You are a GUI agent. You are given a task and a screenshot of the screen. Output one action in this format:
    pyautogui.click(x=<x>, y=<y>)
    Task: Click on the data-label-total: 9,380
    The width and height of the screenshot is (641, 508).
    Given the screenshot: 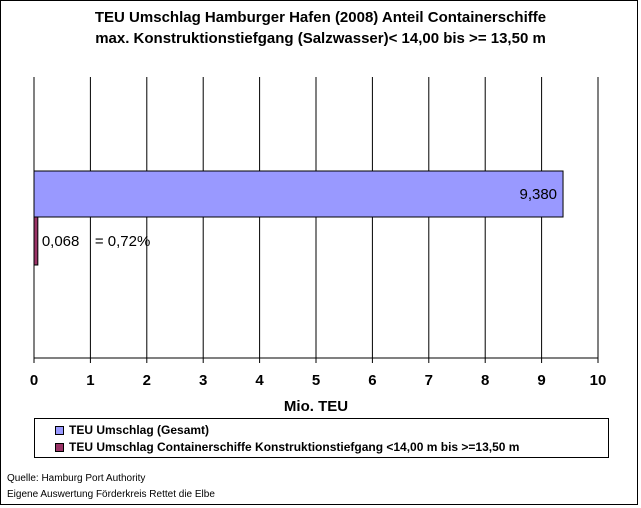 What is the action you would take?
    pyautogui.click(x=538, y=194)
    